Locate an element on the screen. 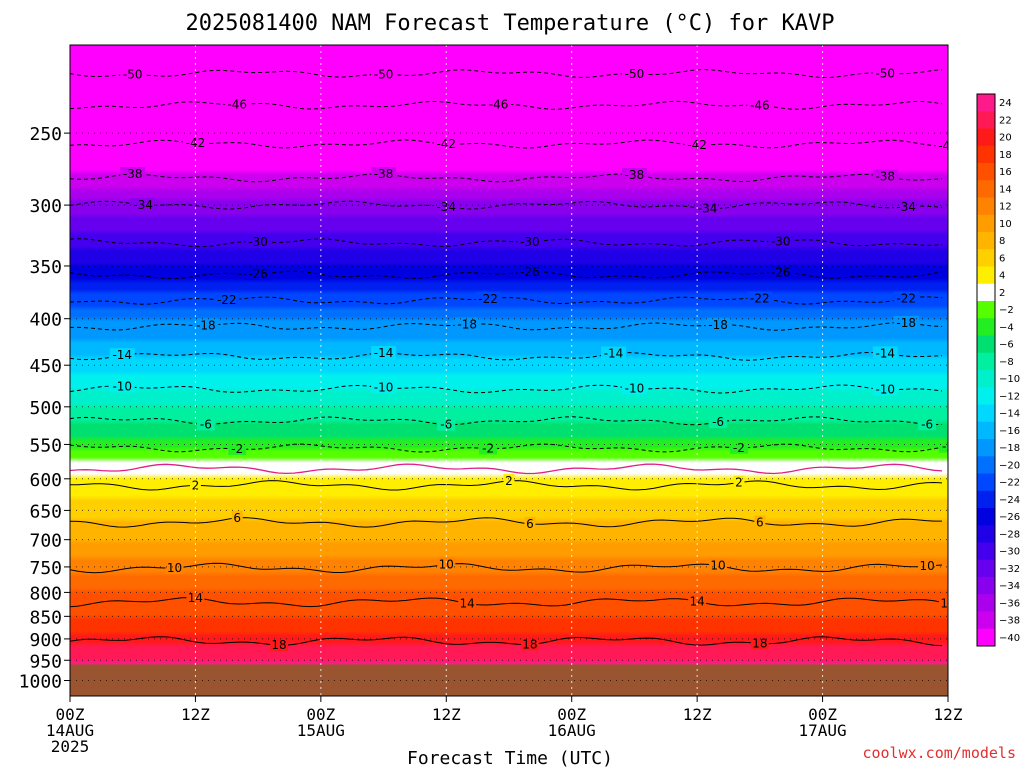  contour-label: 2 is located at coordinates (509, 481).